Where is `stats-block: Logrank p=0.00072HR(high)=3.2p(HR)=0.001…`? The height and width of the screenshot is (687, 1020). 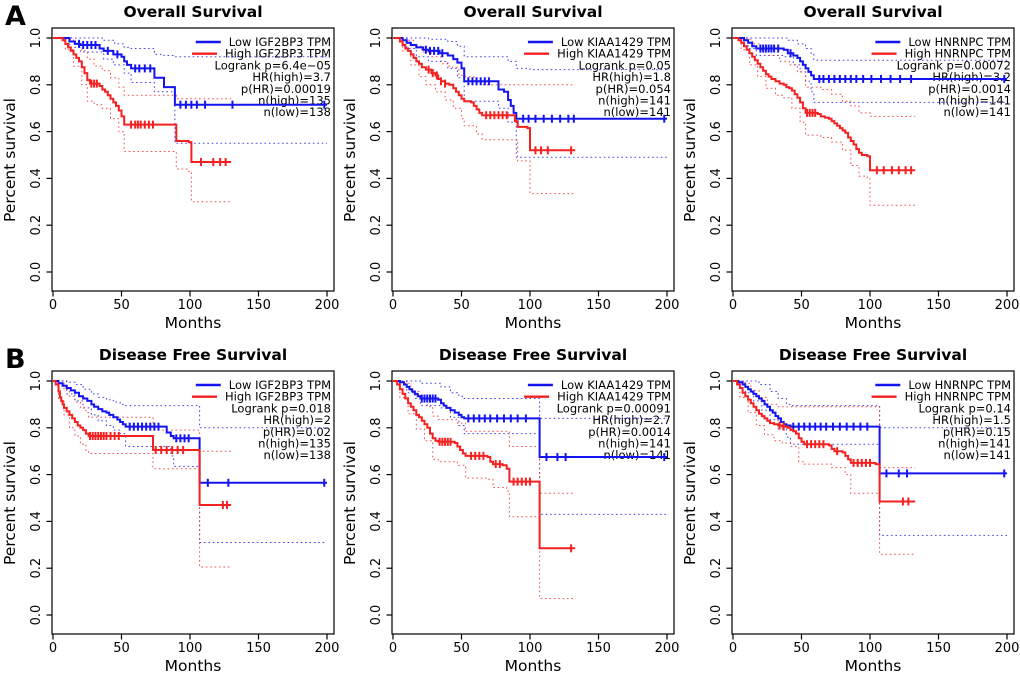 stats-block: Logrank p=0.00072HR(high)=3.2p(HR)=0.001… is located at coordinates (954, 88).